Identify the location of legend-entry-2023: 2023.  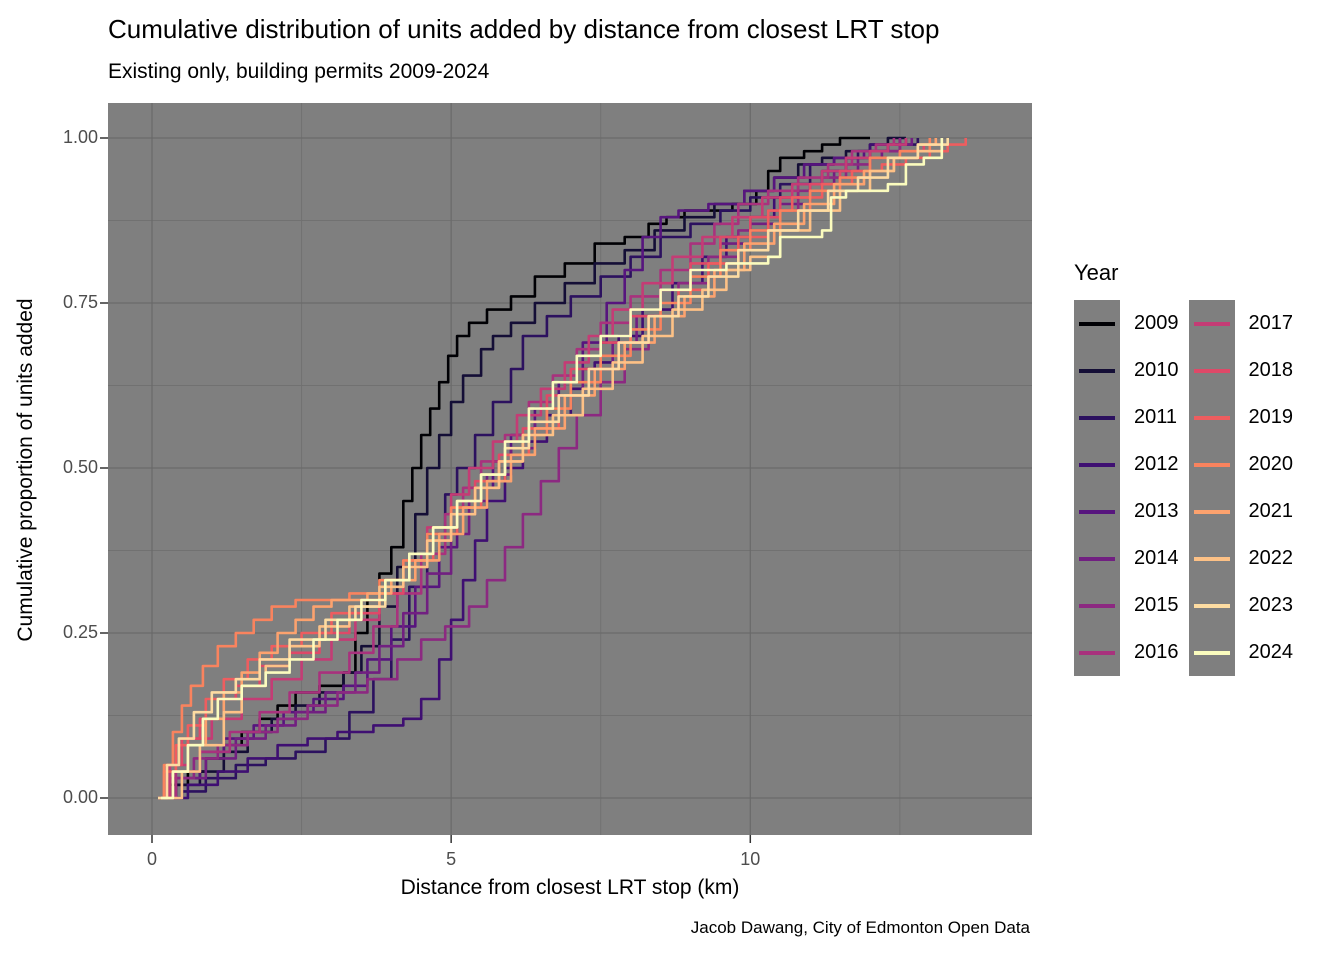
(1241, 605).